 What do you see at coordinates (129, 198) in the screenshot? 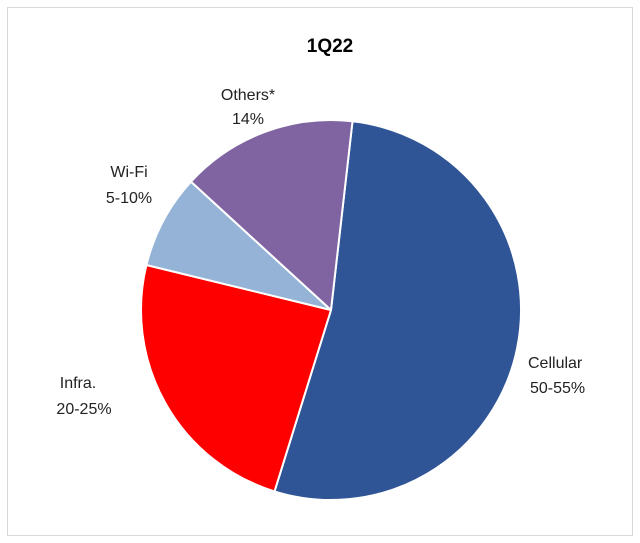
I see `label-wifi-value: 5-10%` at bounding box center [129, 198].